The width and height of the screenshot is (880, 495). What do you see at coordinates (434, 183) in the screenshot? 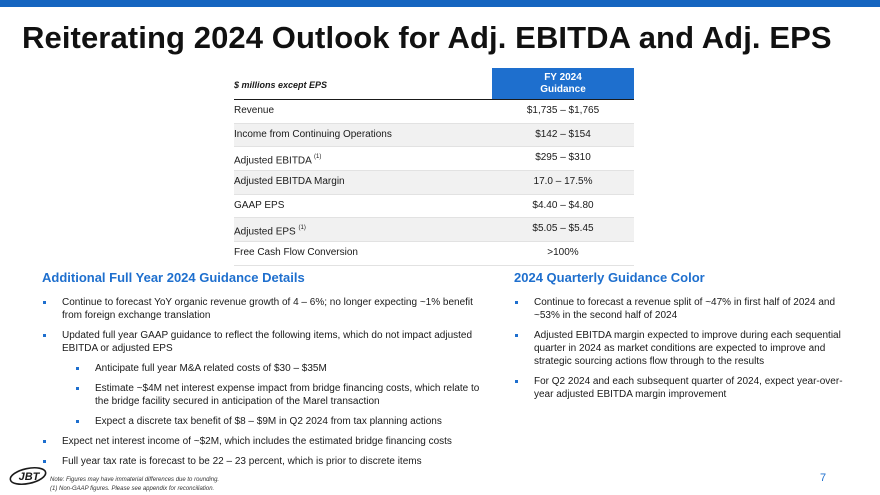
I see `table-row: Adjusted EBITDA Margin 17.0 – 17.5%` at bounding box center [434, 183].